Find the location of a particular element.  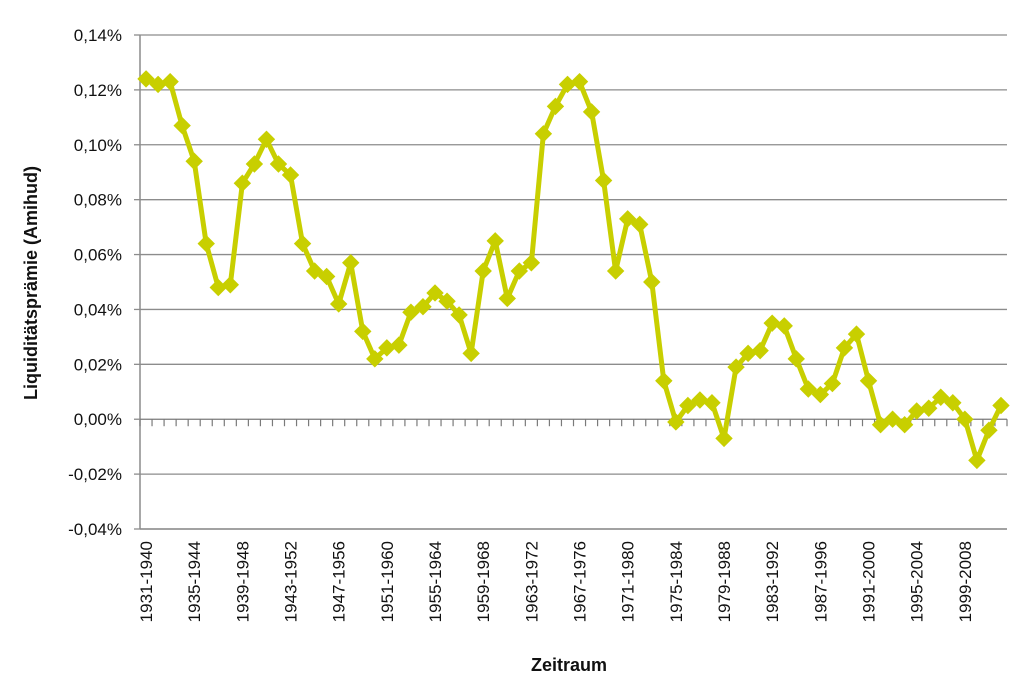

x-tick-label: 1971-1980 is located at coordinates (628, 581).